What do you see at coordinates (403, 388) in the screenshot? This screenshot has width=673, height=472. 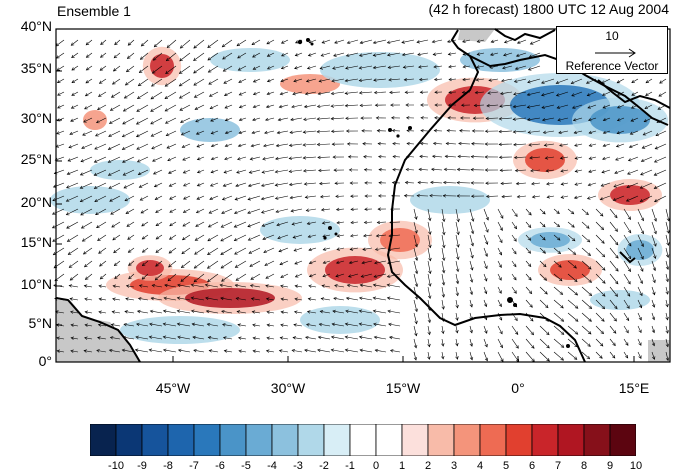 I see `lon-label: 15°W` at bounding box center [403, 388].